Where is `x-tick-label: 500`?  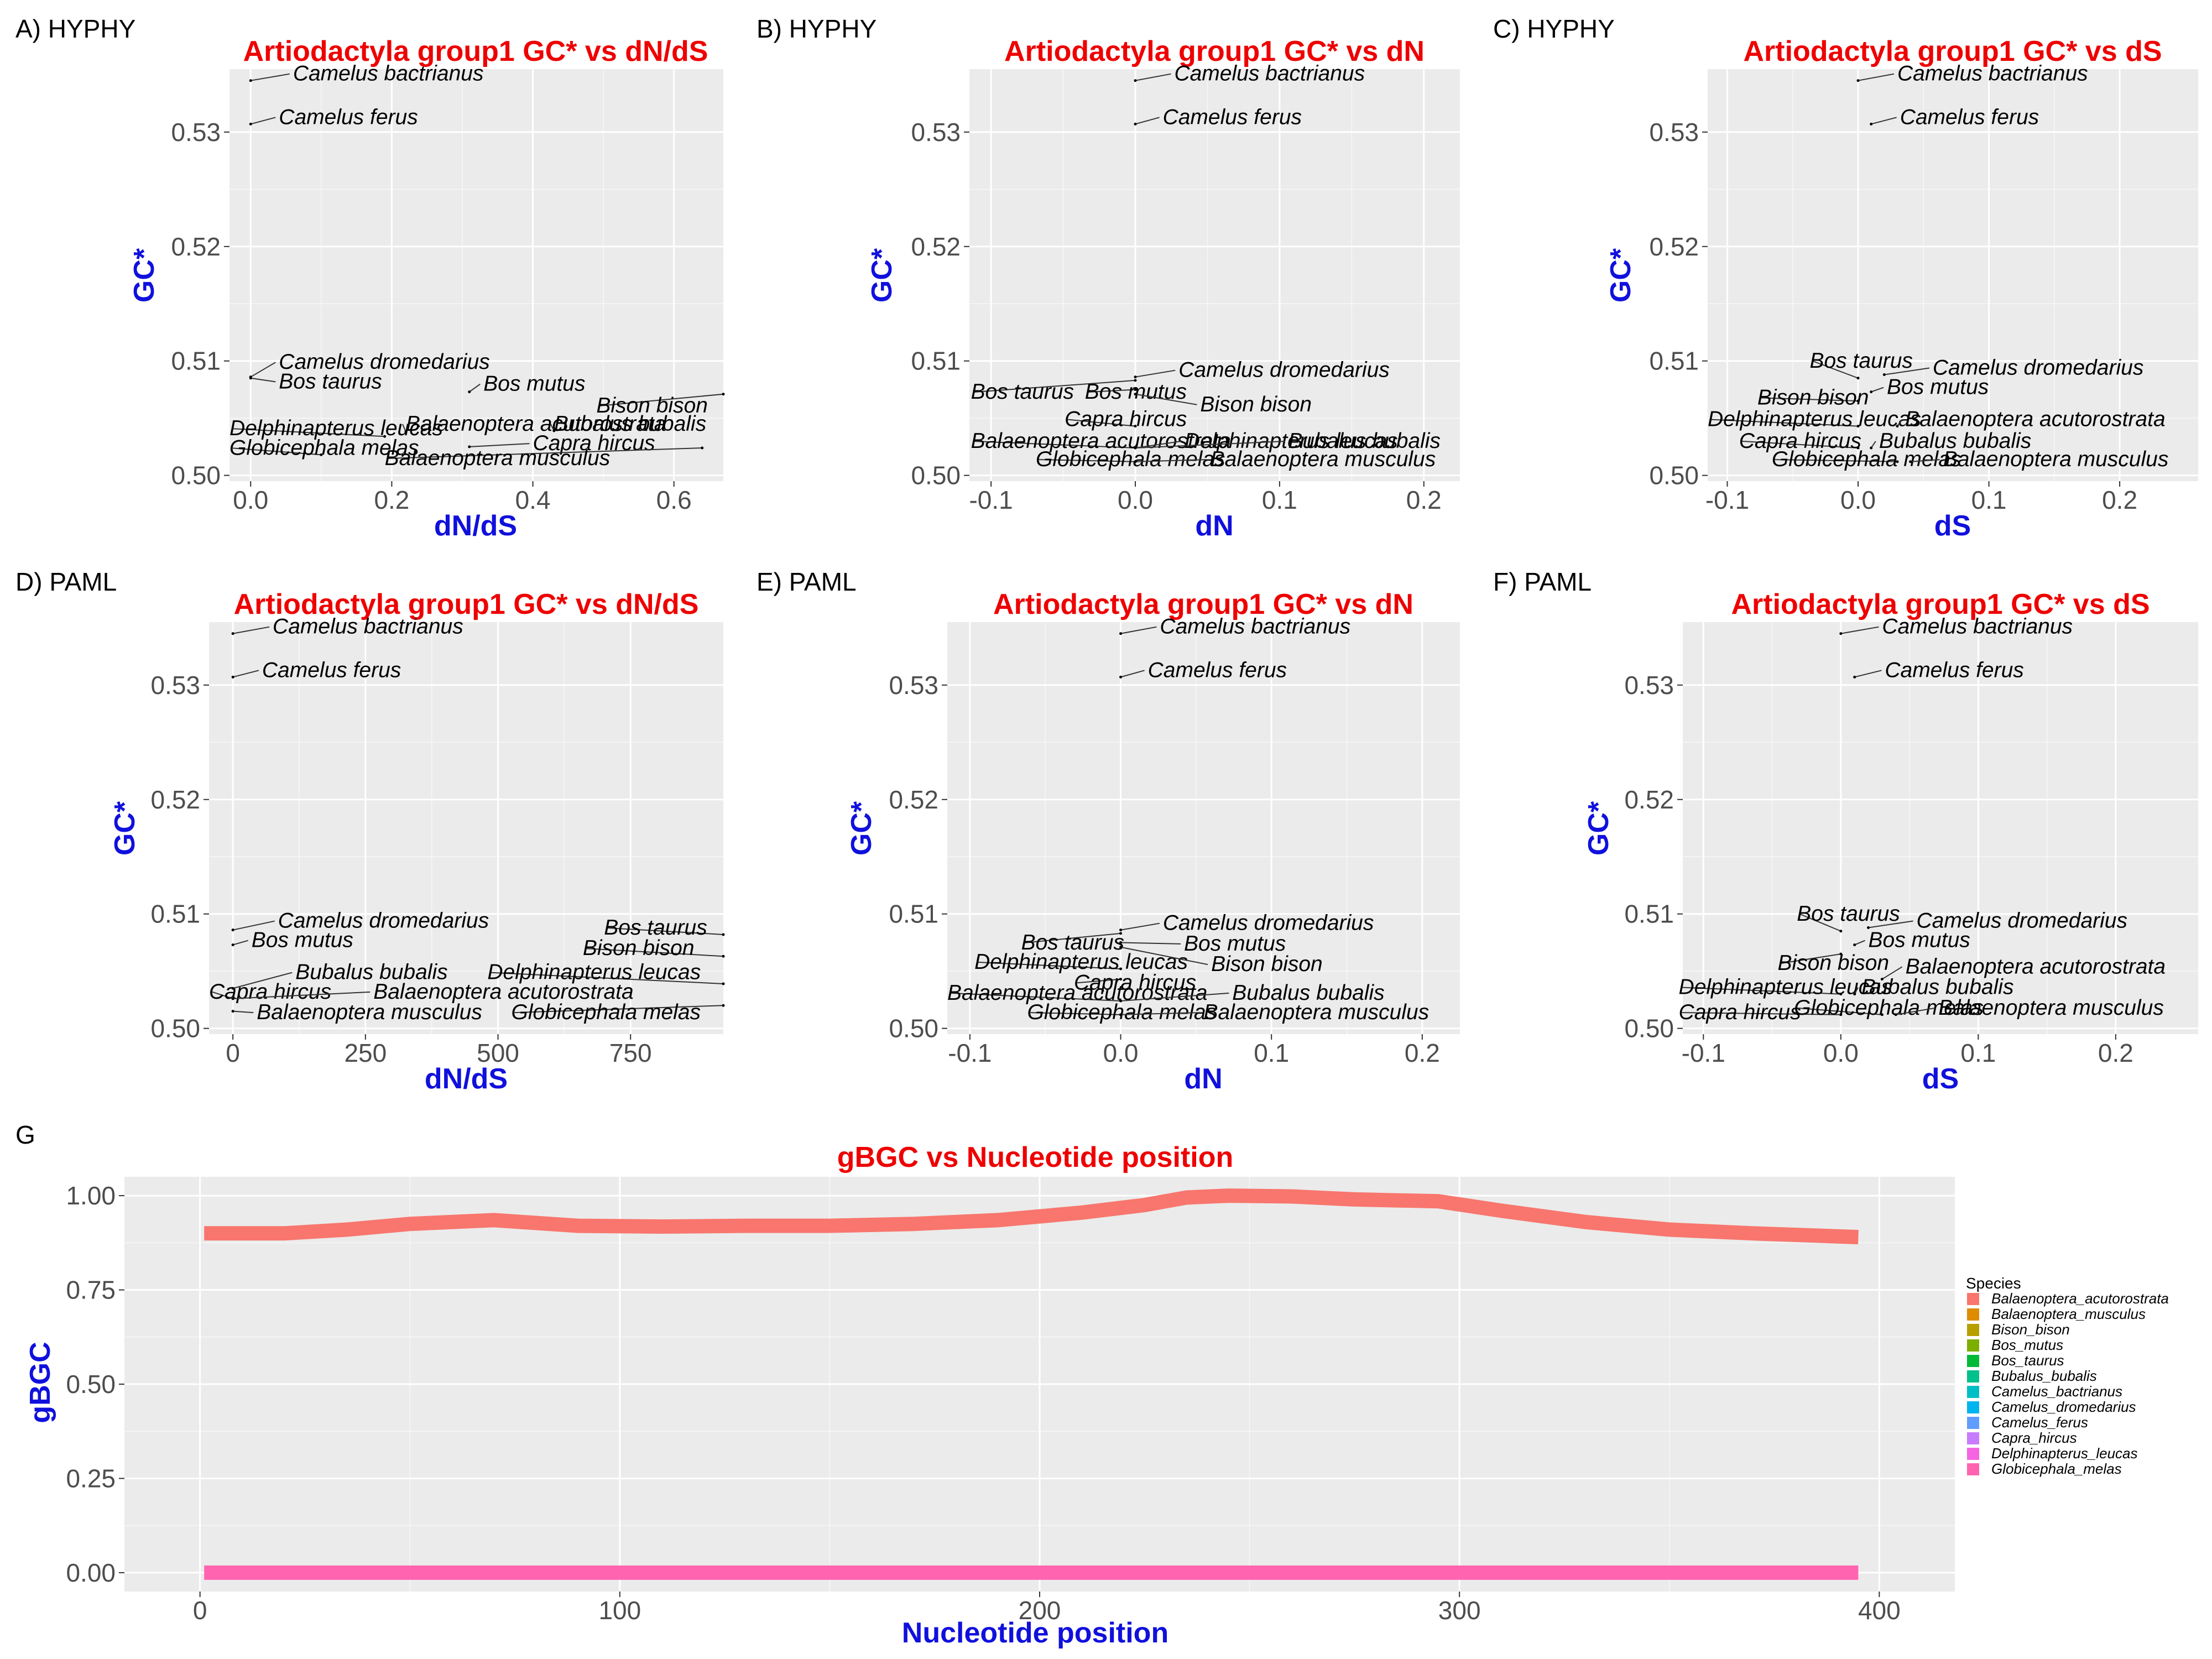
x-tick-label: 500 is located at coordinates (498, 1053).